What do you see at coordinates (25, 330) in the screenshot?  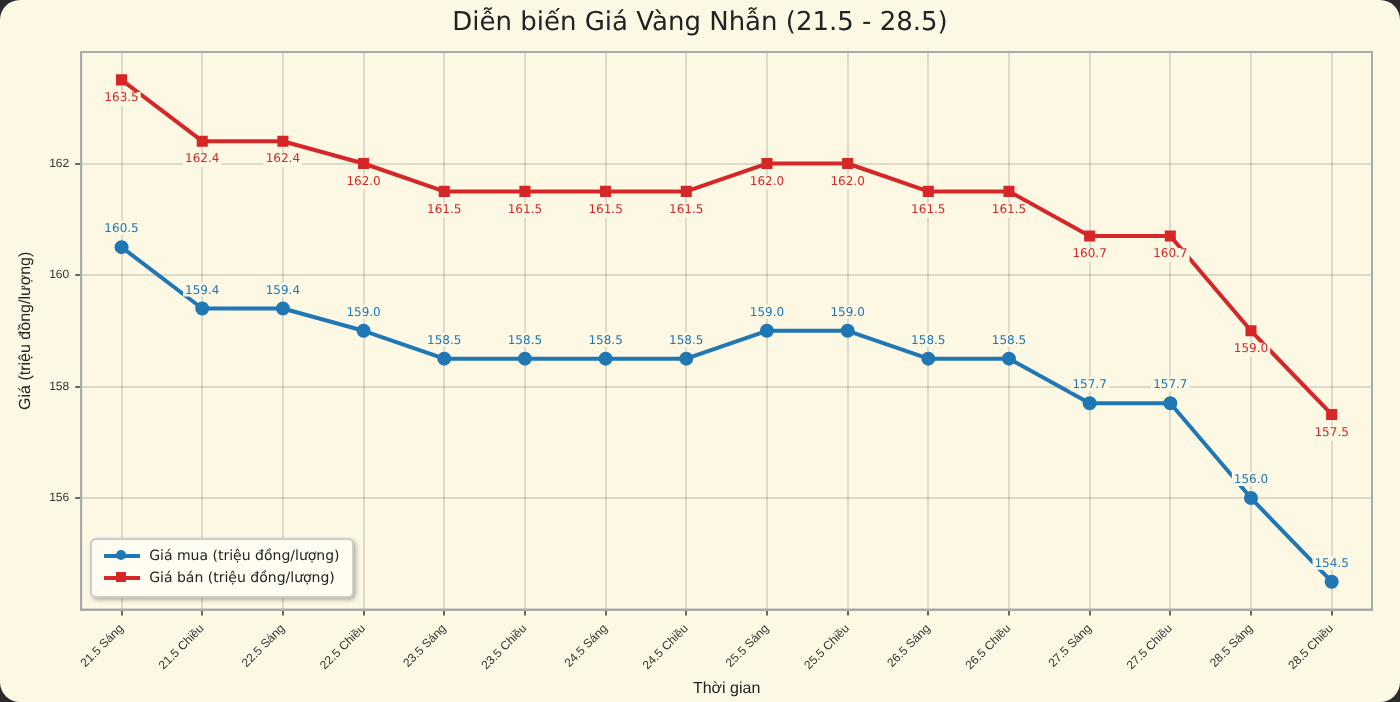 I see `y-axis-title: Giá (triệu đồng/lượng)` at bounding box center [25, 330].